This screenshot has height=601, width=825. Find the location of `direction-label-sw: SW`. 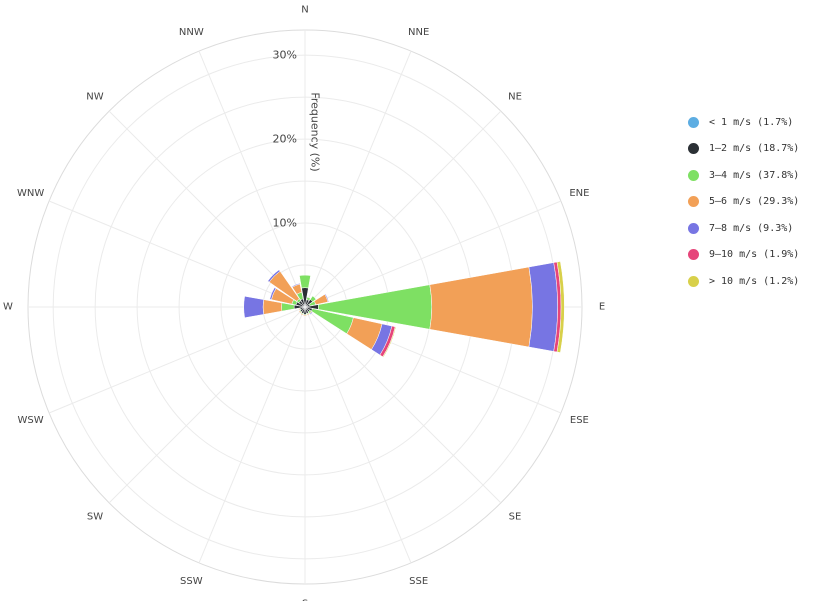

direction-label-sw: SW is located at coordinates (95, 517).